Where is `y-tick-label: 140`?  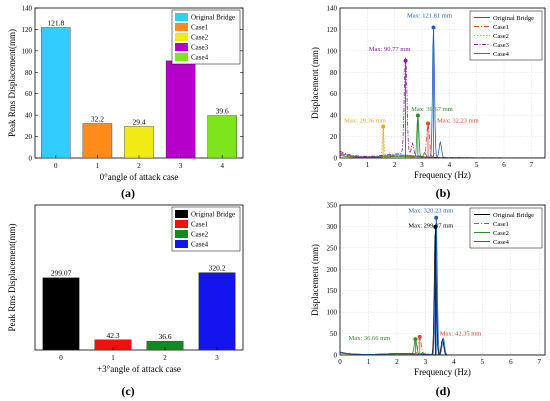 y-tick-label: 140 is located at coordinates (27, 9).